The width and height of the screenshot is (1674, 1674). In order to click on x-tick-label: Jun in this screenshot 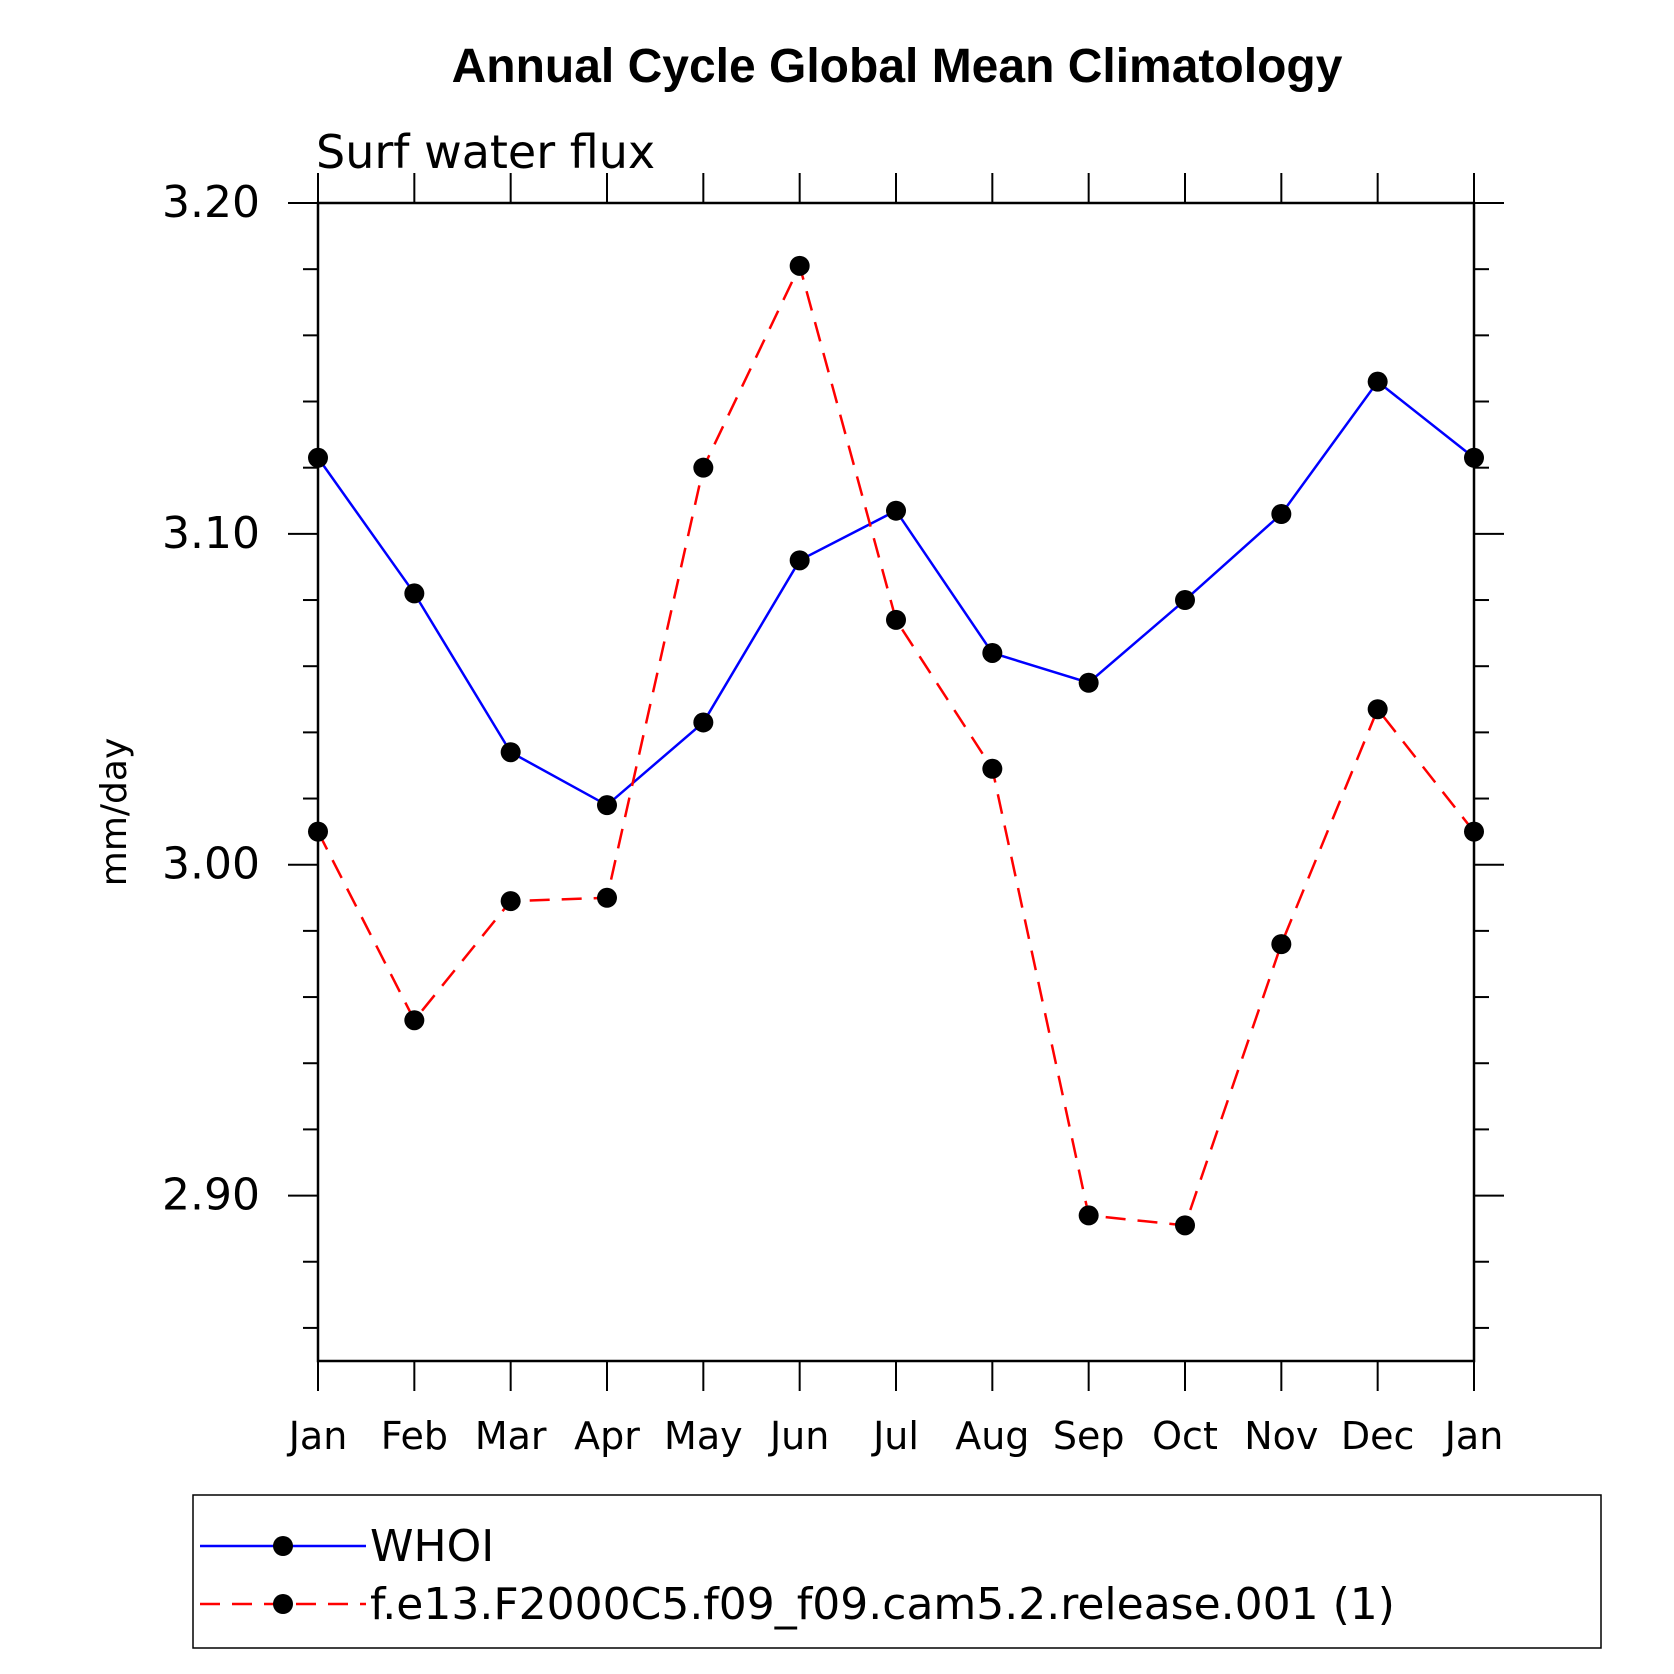, I will do `click(798, 1436)`.